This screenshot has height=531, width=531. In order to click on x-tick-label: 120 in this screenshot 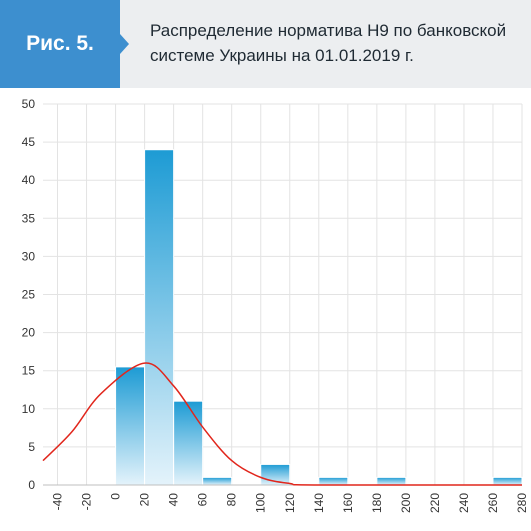, I will do `click(290, 503)`.